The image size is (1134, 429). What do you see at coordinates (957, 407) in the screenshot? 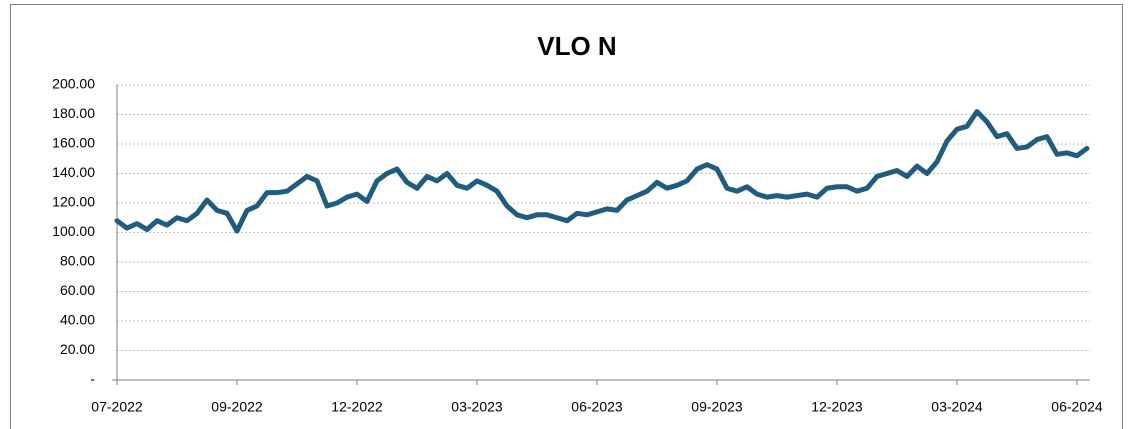
I see `x-tick-label: 03-2024` at bounding box center [957, 407].